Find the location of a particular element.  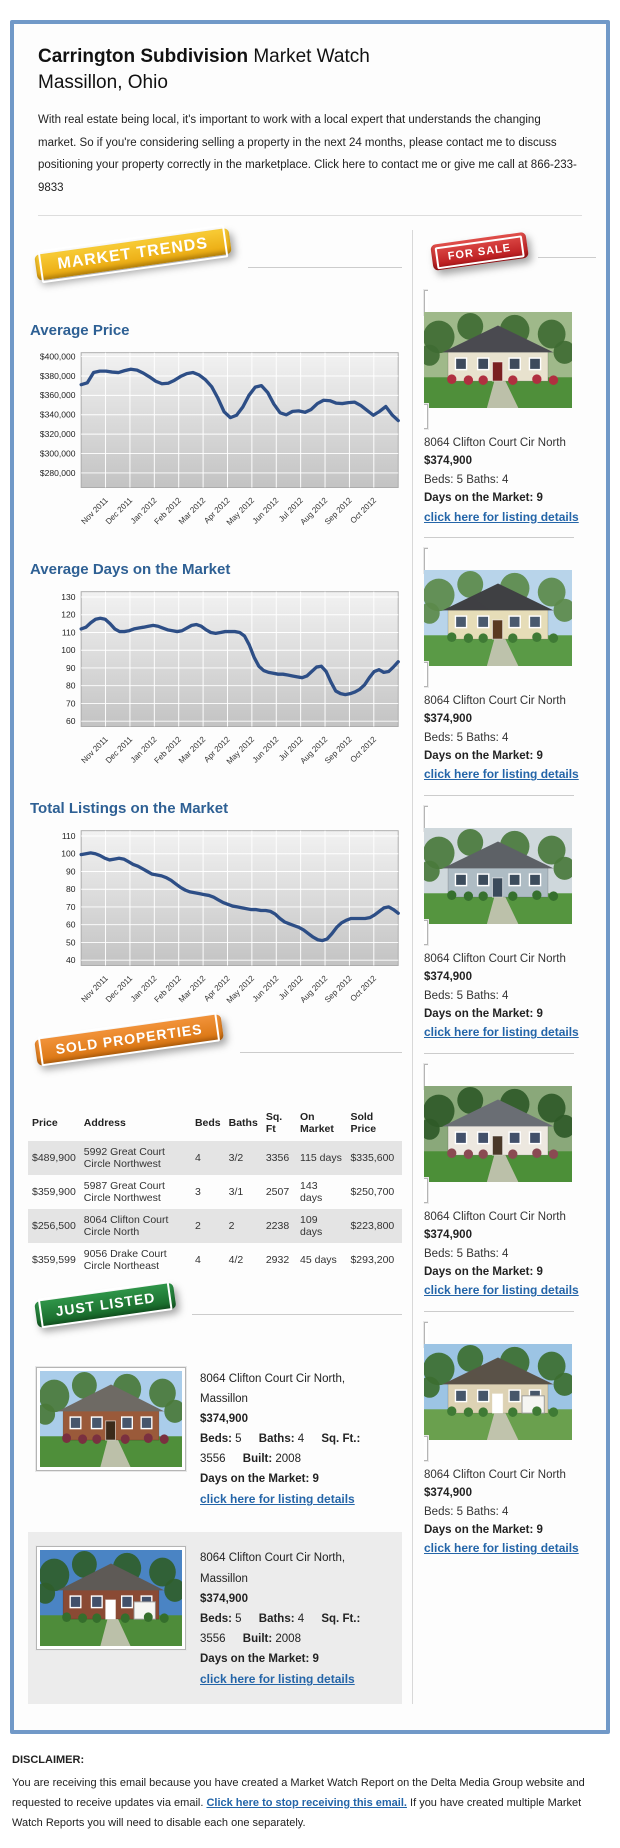

sold-properties-row: SOLD PROPERTIES is located at coordinates (215, 1047).